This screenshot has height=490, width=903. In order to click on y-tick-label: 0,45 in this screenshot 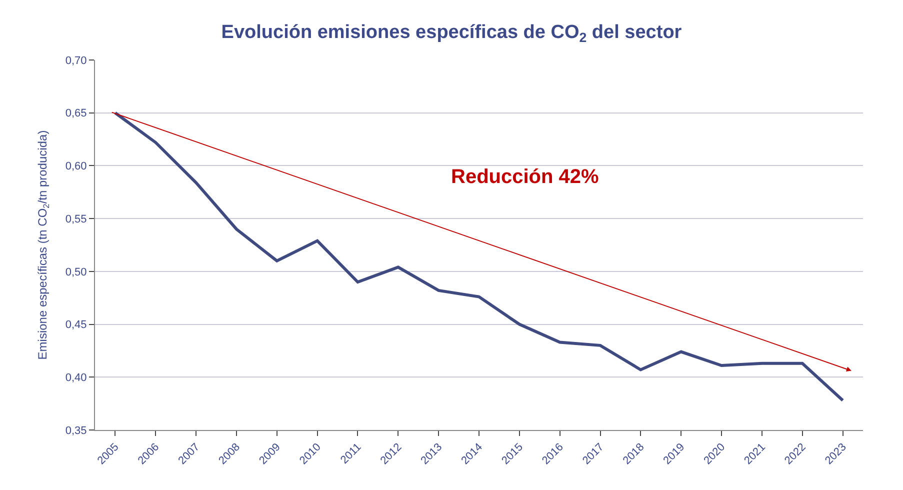, I will do `click(76, 325)`.